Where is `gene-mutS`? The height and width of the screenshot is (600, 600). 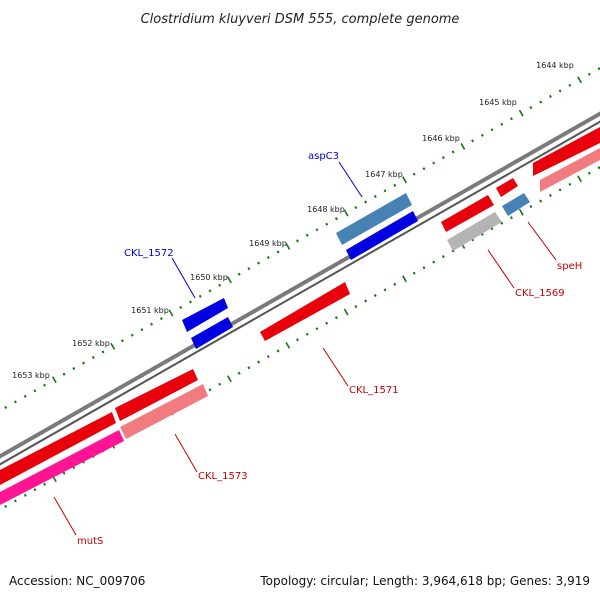
gene-mutS is located at coordinates (62, 467).